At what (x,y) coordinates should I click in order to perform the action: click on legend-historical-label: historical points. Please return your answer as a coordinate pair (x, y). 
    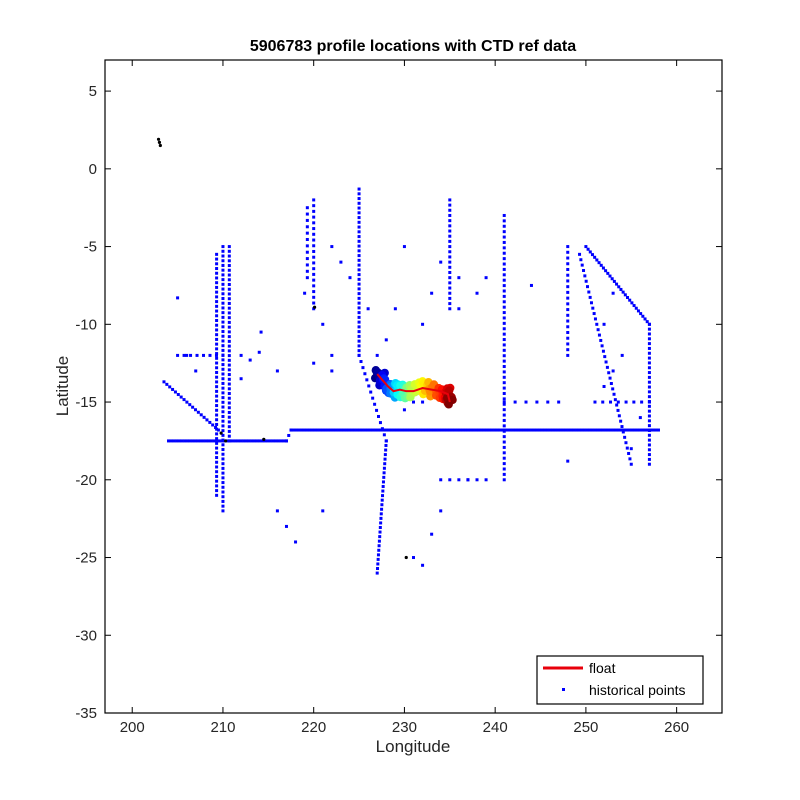
    Looking at the image, I should click on (637, 690).